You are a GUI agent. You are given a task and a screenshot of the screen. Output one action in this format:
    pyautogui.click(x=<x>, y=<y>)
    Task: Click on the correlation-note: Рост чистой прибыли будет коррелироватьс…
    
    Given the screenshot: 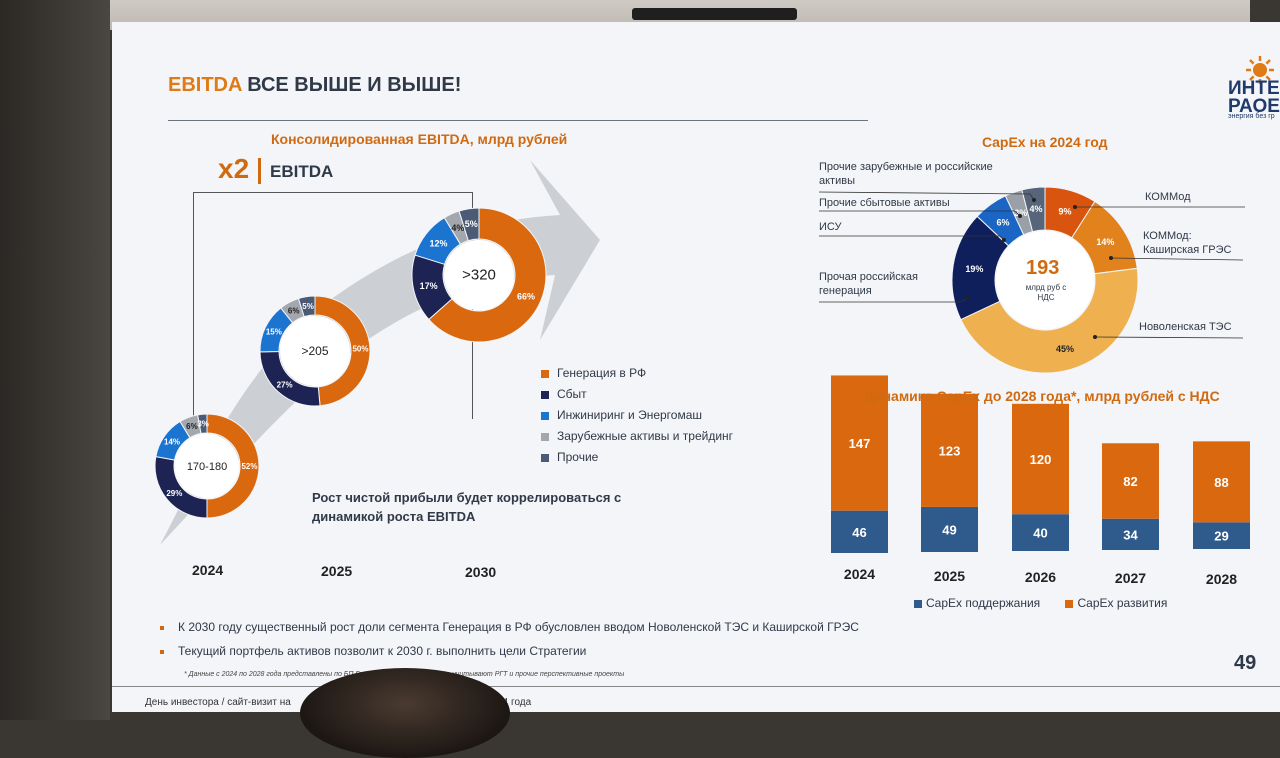 What is the action you would take?
    pyautogui.click(x=467, y=507)
    